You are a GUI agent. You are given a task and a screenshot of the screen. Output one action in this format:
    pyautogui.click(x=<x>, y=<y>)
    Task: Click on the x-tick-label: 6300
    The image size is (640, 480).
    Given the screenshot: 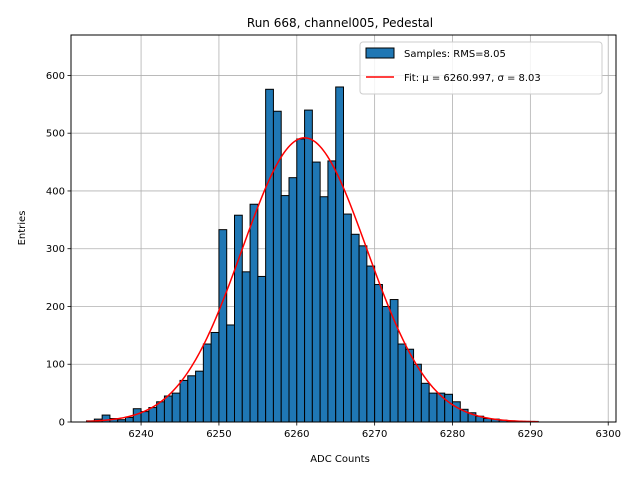 What is the action you would take?
    pyautogui.click(x=607, y=434)
    